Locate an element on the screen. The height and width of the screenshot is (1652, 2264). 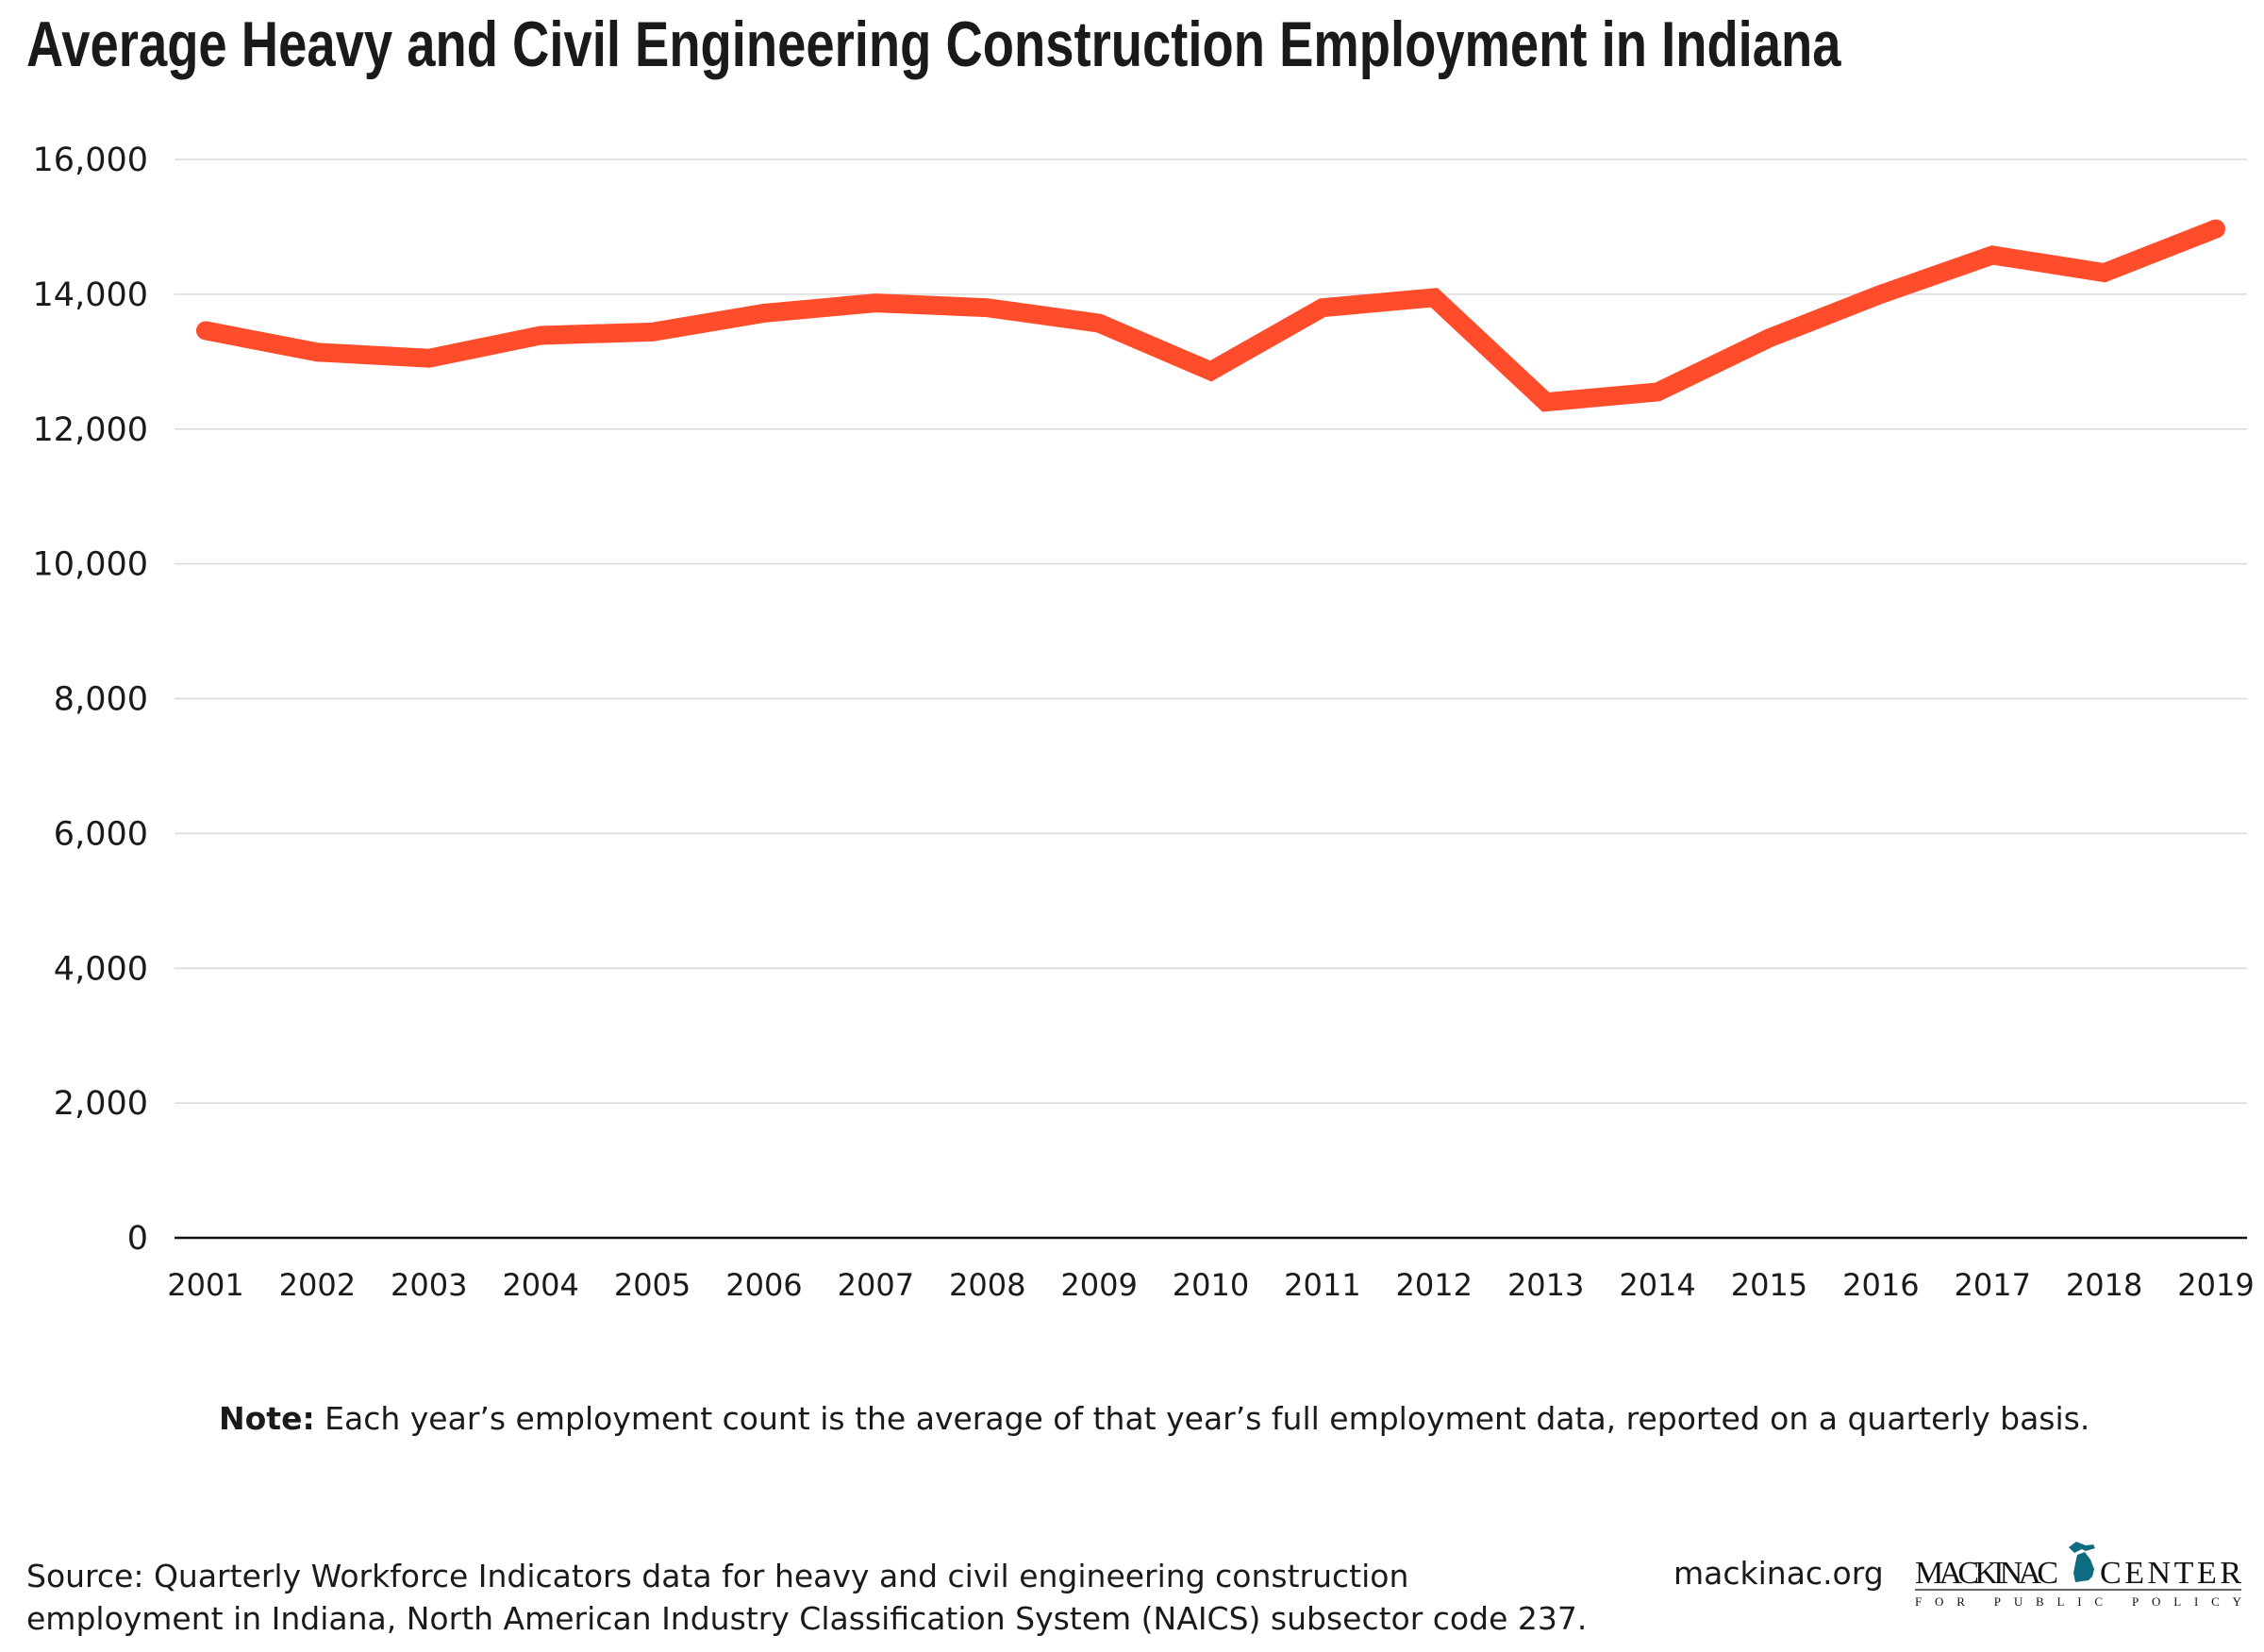
y-tick-label: 16,000 is located at coordinates (90, 160).